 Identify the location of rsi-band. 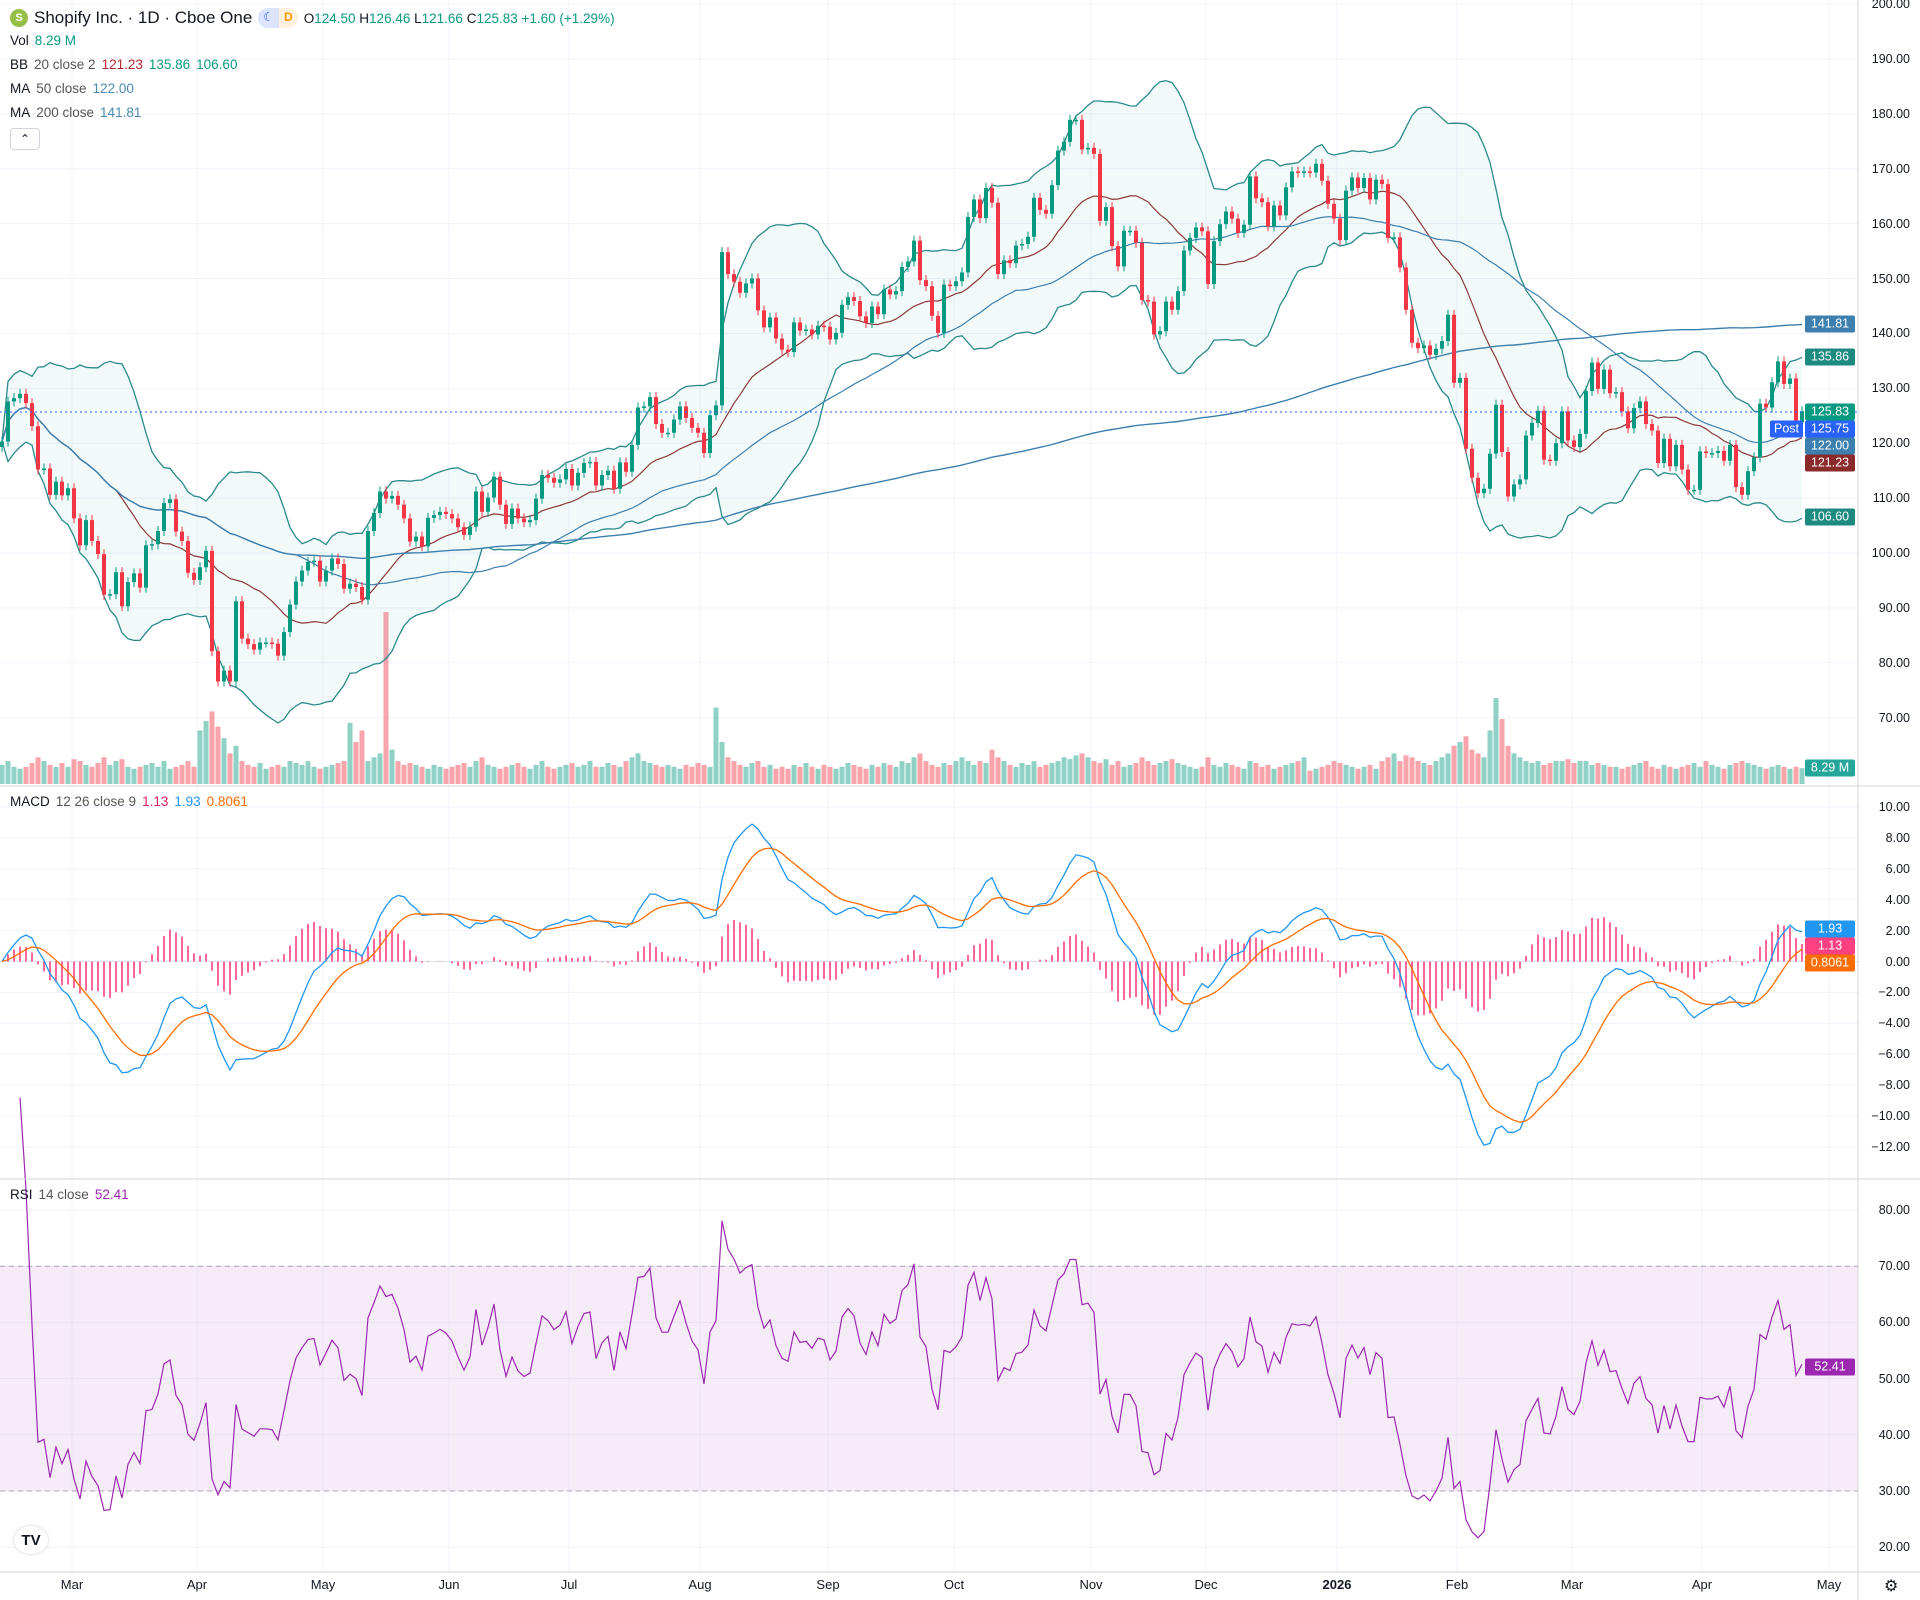
(929, 1378).